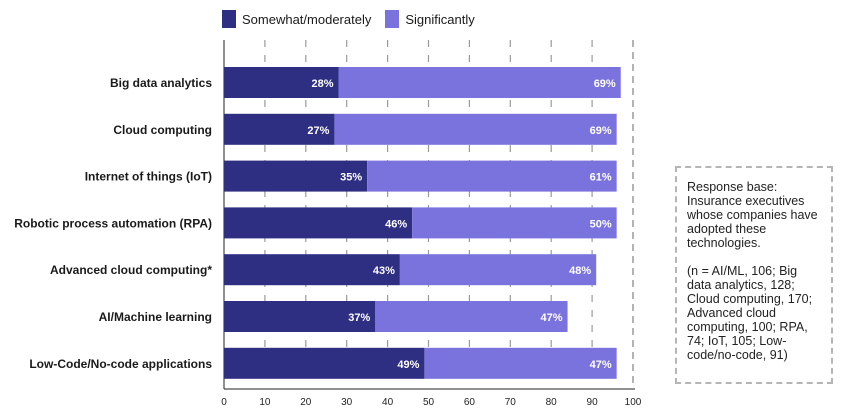 This screenshot has height=420, width=845. What do you see at coordinates (396, 224) in the screenshot?
I see `value-label-somewhat-moderately-robotic-process-automation-rpa: 46%` at bounding box center [396, 224].